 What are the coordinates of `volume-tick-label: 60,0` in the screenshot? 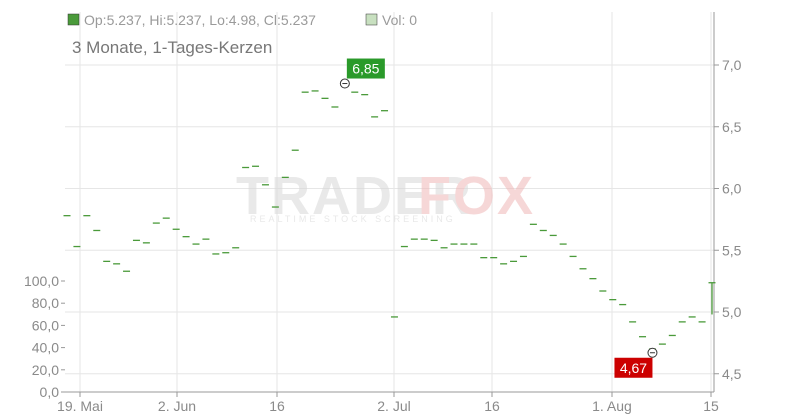 It's located at (45, 325).